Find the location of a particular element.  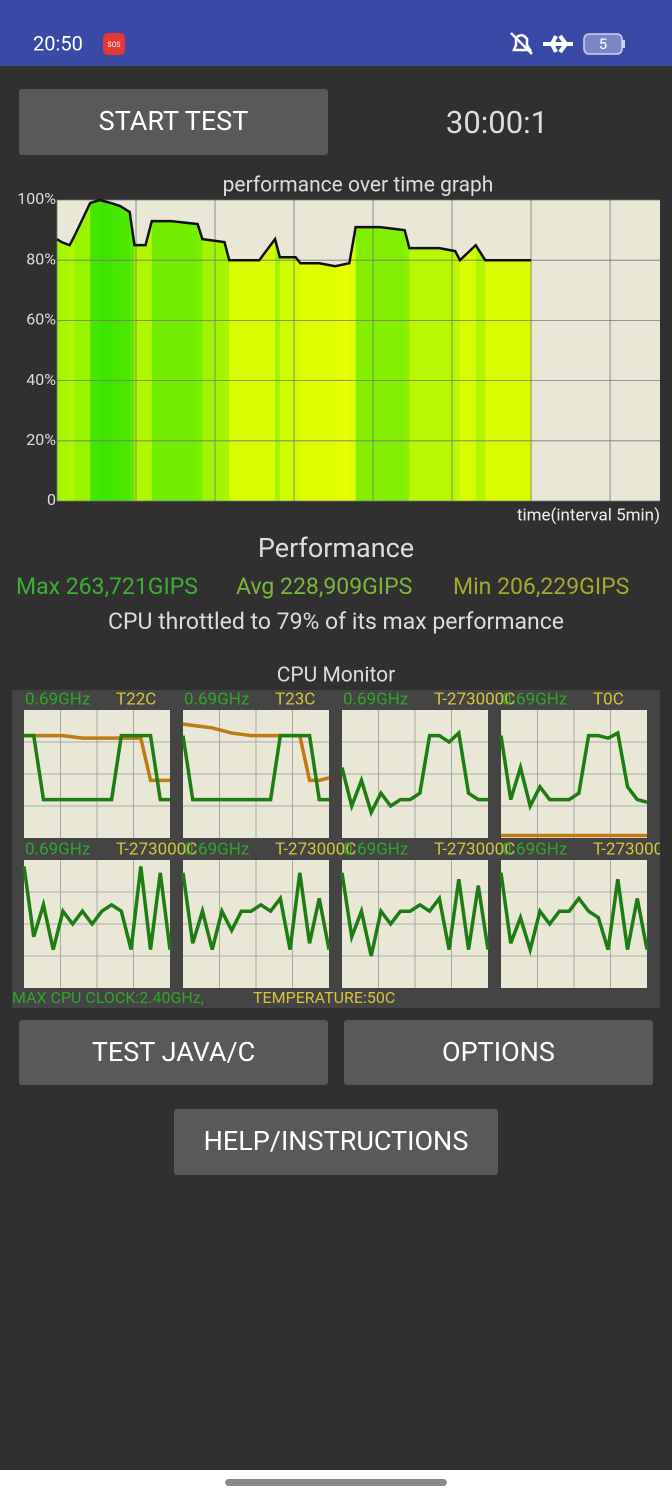

y-tick-label: 40% is located at coordinates (41, 379).